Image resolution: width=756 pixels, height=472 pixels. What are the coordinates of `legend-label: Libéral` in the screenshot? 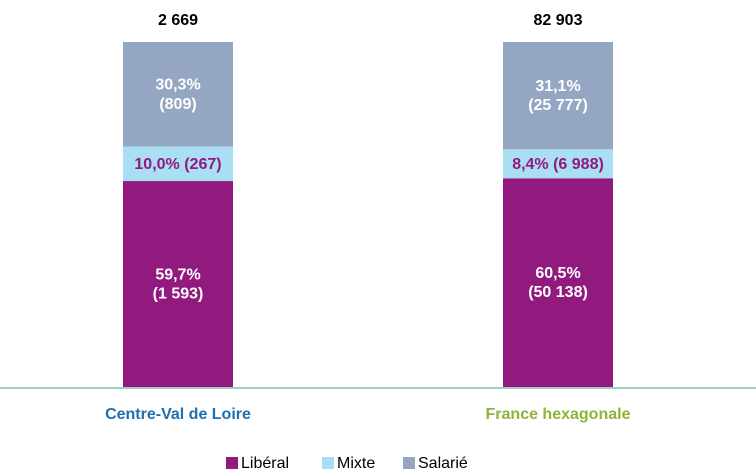 It's located at (265, 463).